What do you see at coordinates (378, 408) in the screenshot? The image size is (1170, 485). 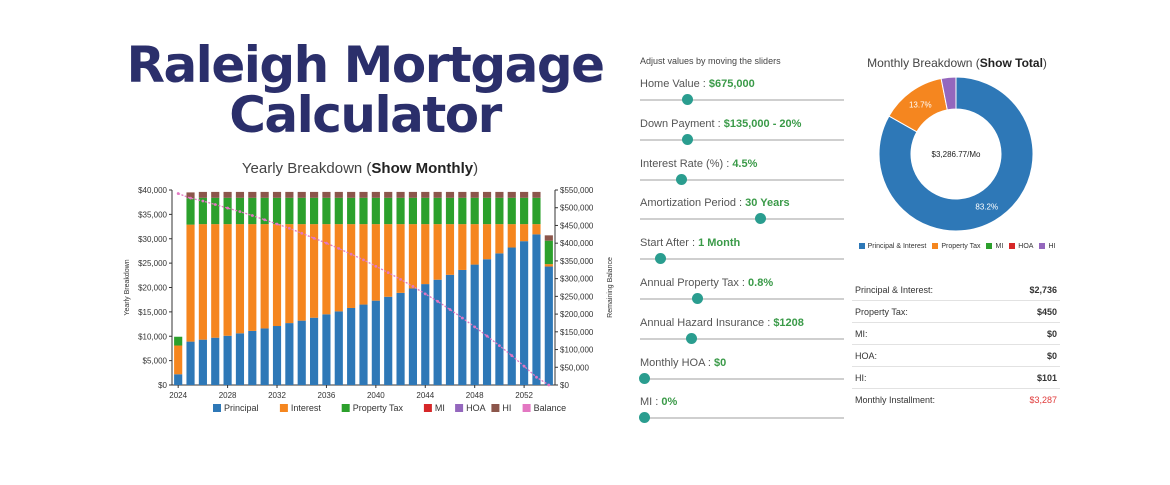 I see `legend-label-property-tax: Property Tax` at bounding box center [378, 408].